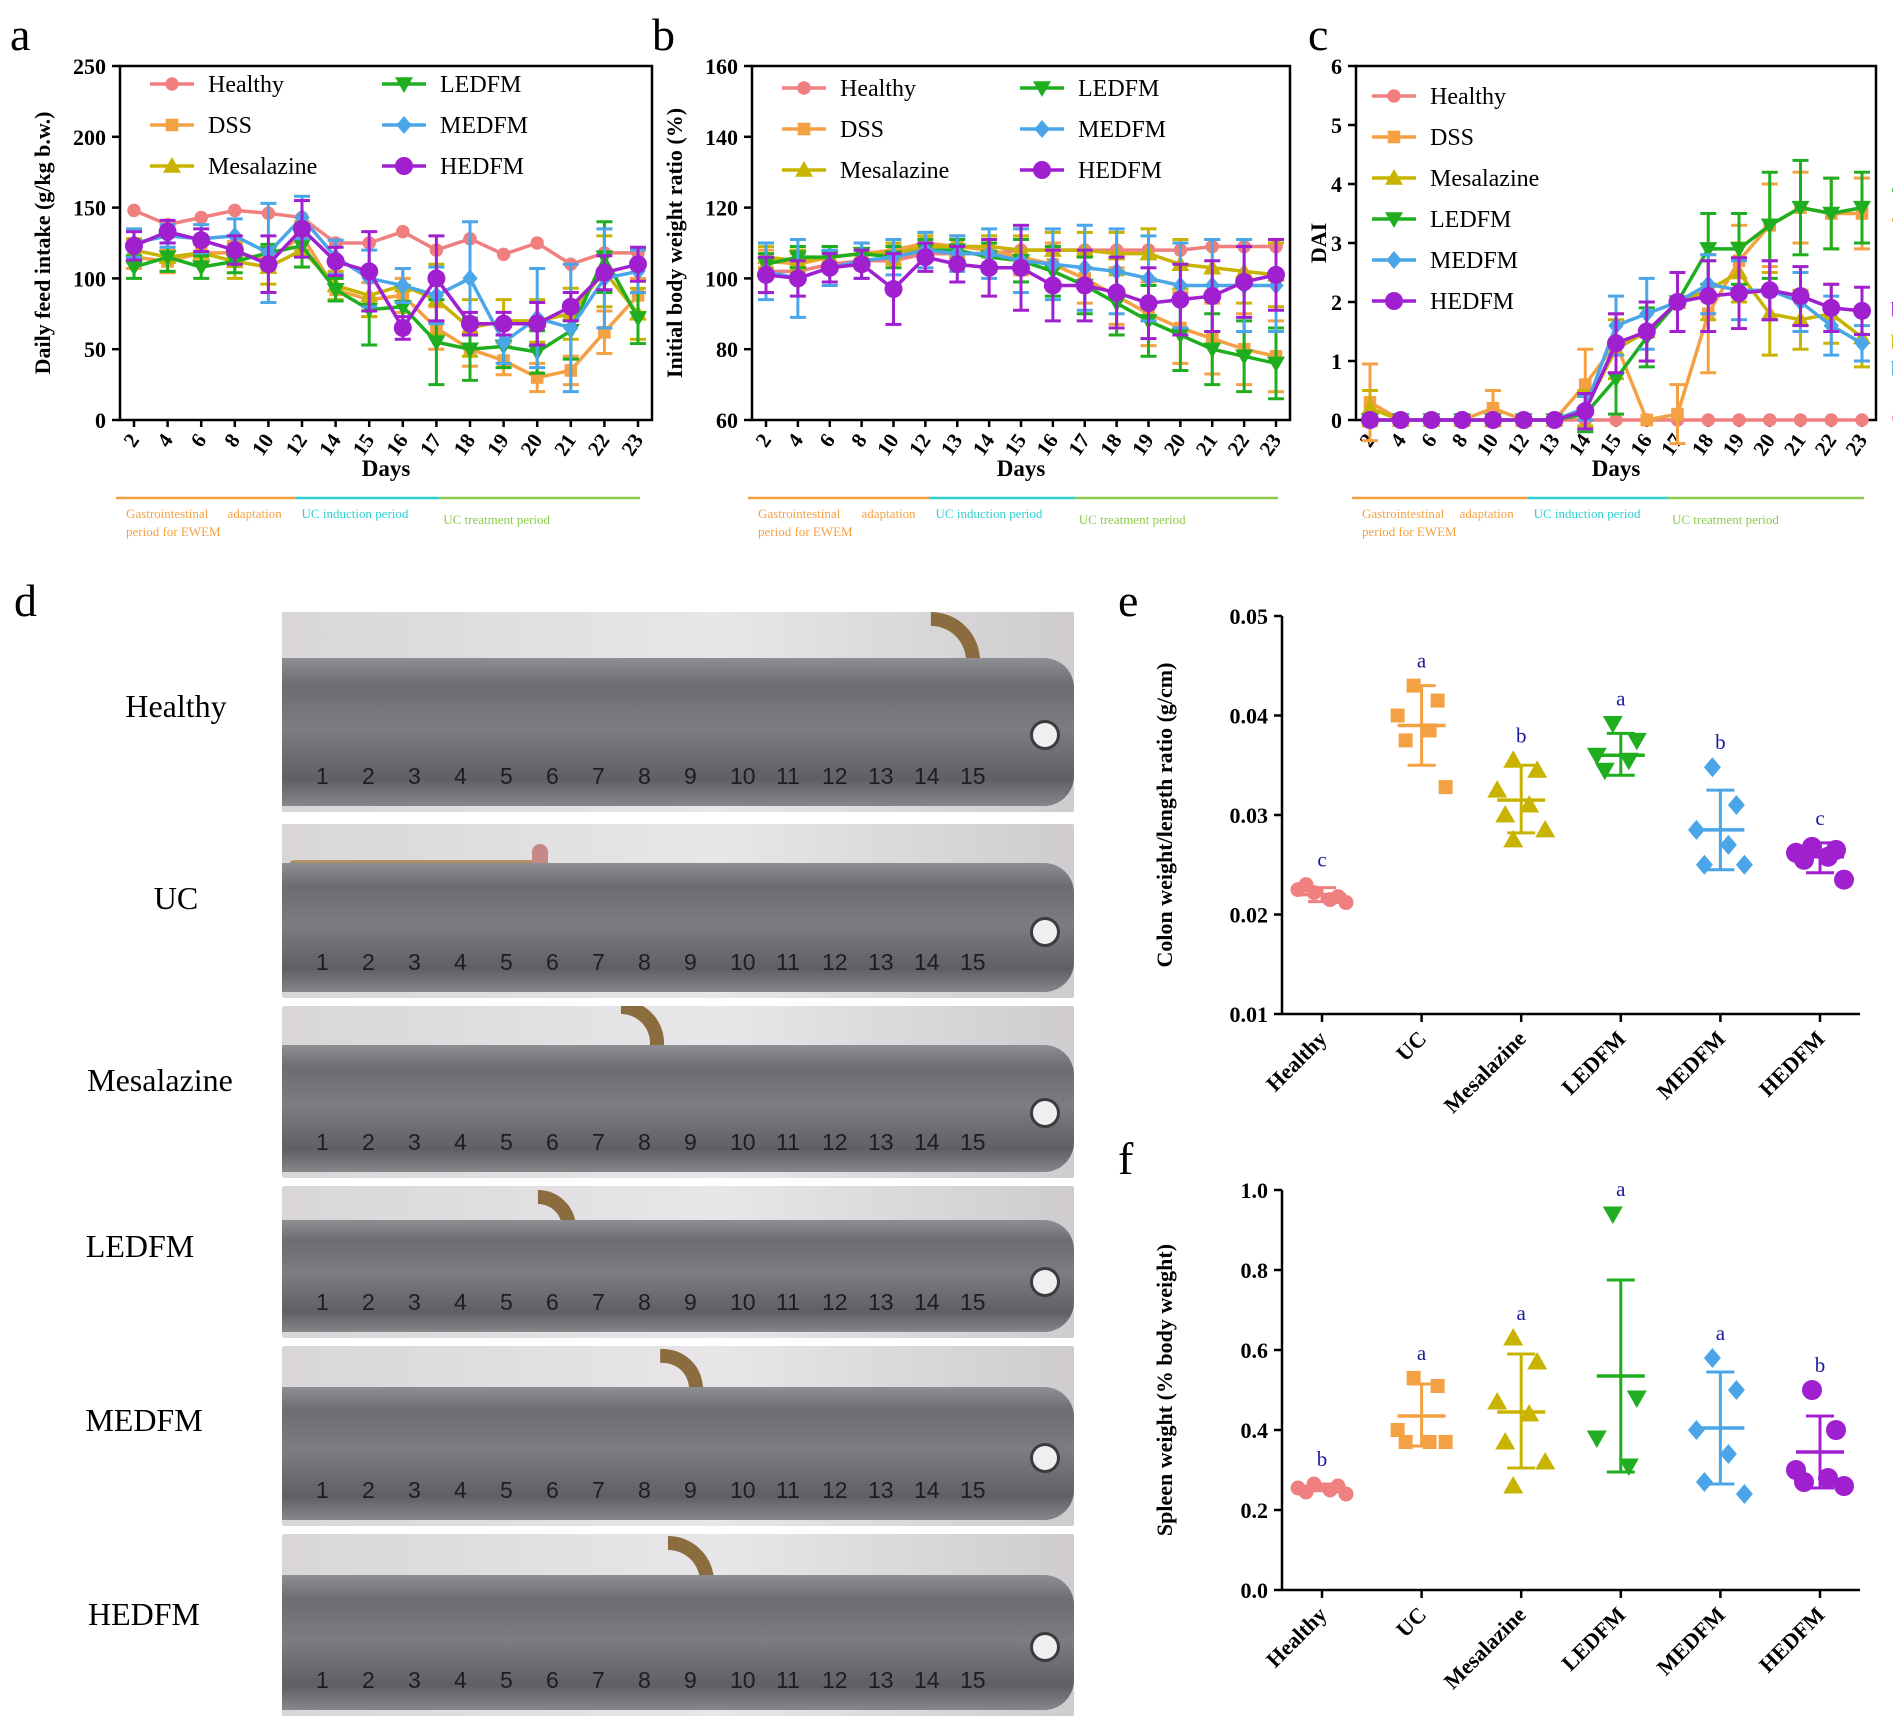  What do you see at coordinates (246, 85) in the screenshot?
I see `legend-label: Healthy` at bounding box center [246, 85].